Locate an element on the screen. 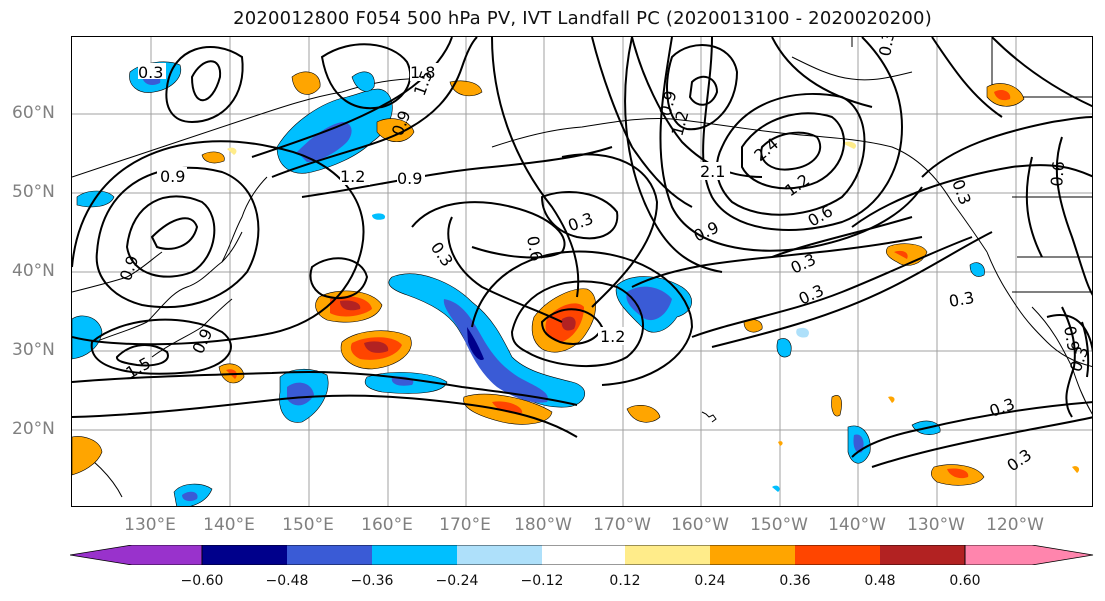 The image size is (1105, 601). contour-label: 1.8 is located at coordinates (422, 72).